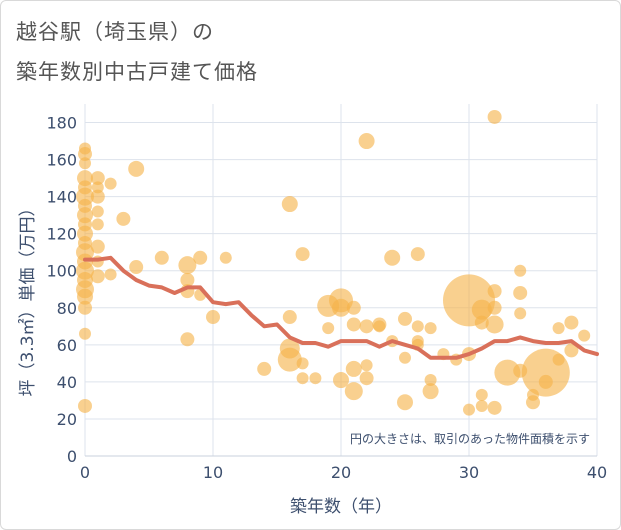 Image resolution: width=621 pixels, height=530 pixels. I want to click on y-axis-title: 坪（3.3㎡）単価（万円）, so click(28, 297).